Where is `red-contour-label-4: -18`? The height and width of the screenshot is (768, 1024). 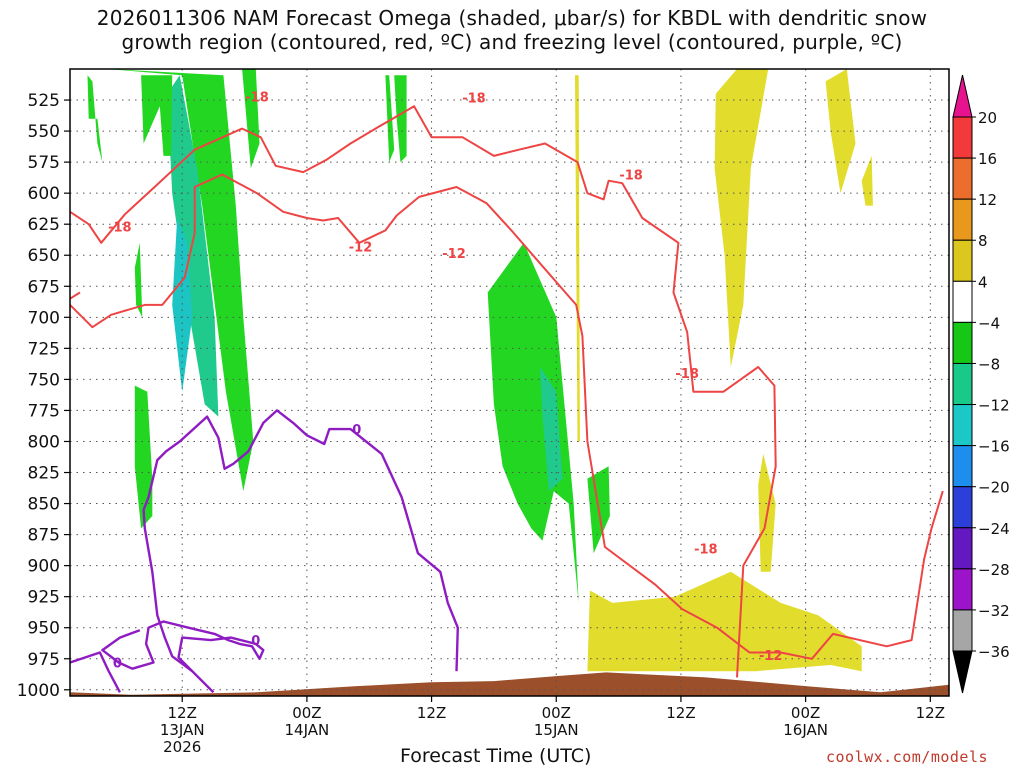 red-contour-label-4: -18 is located at coordinates (631, 176).